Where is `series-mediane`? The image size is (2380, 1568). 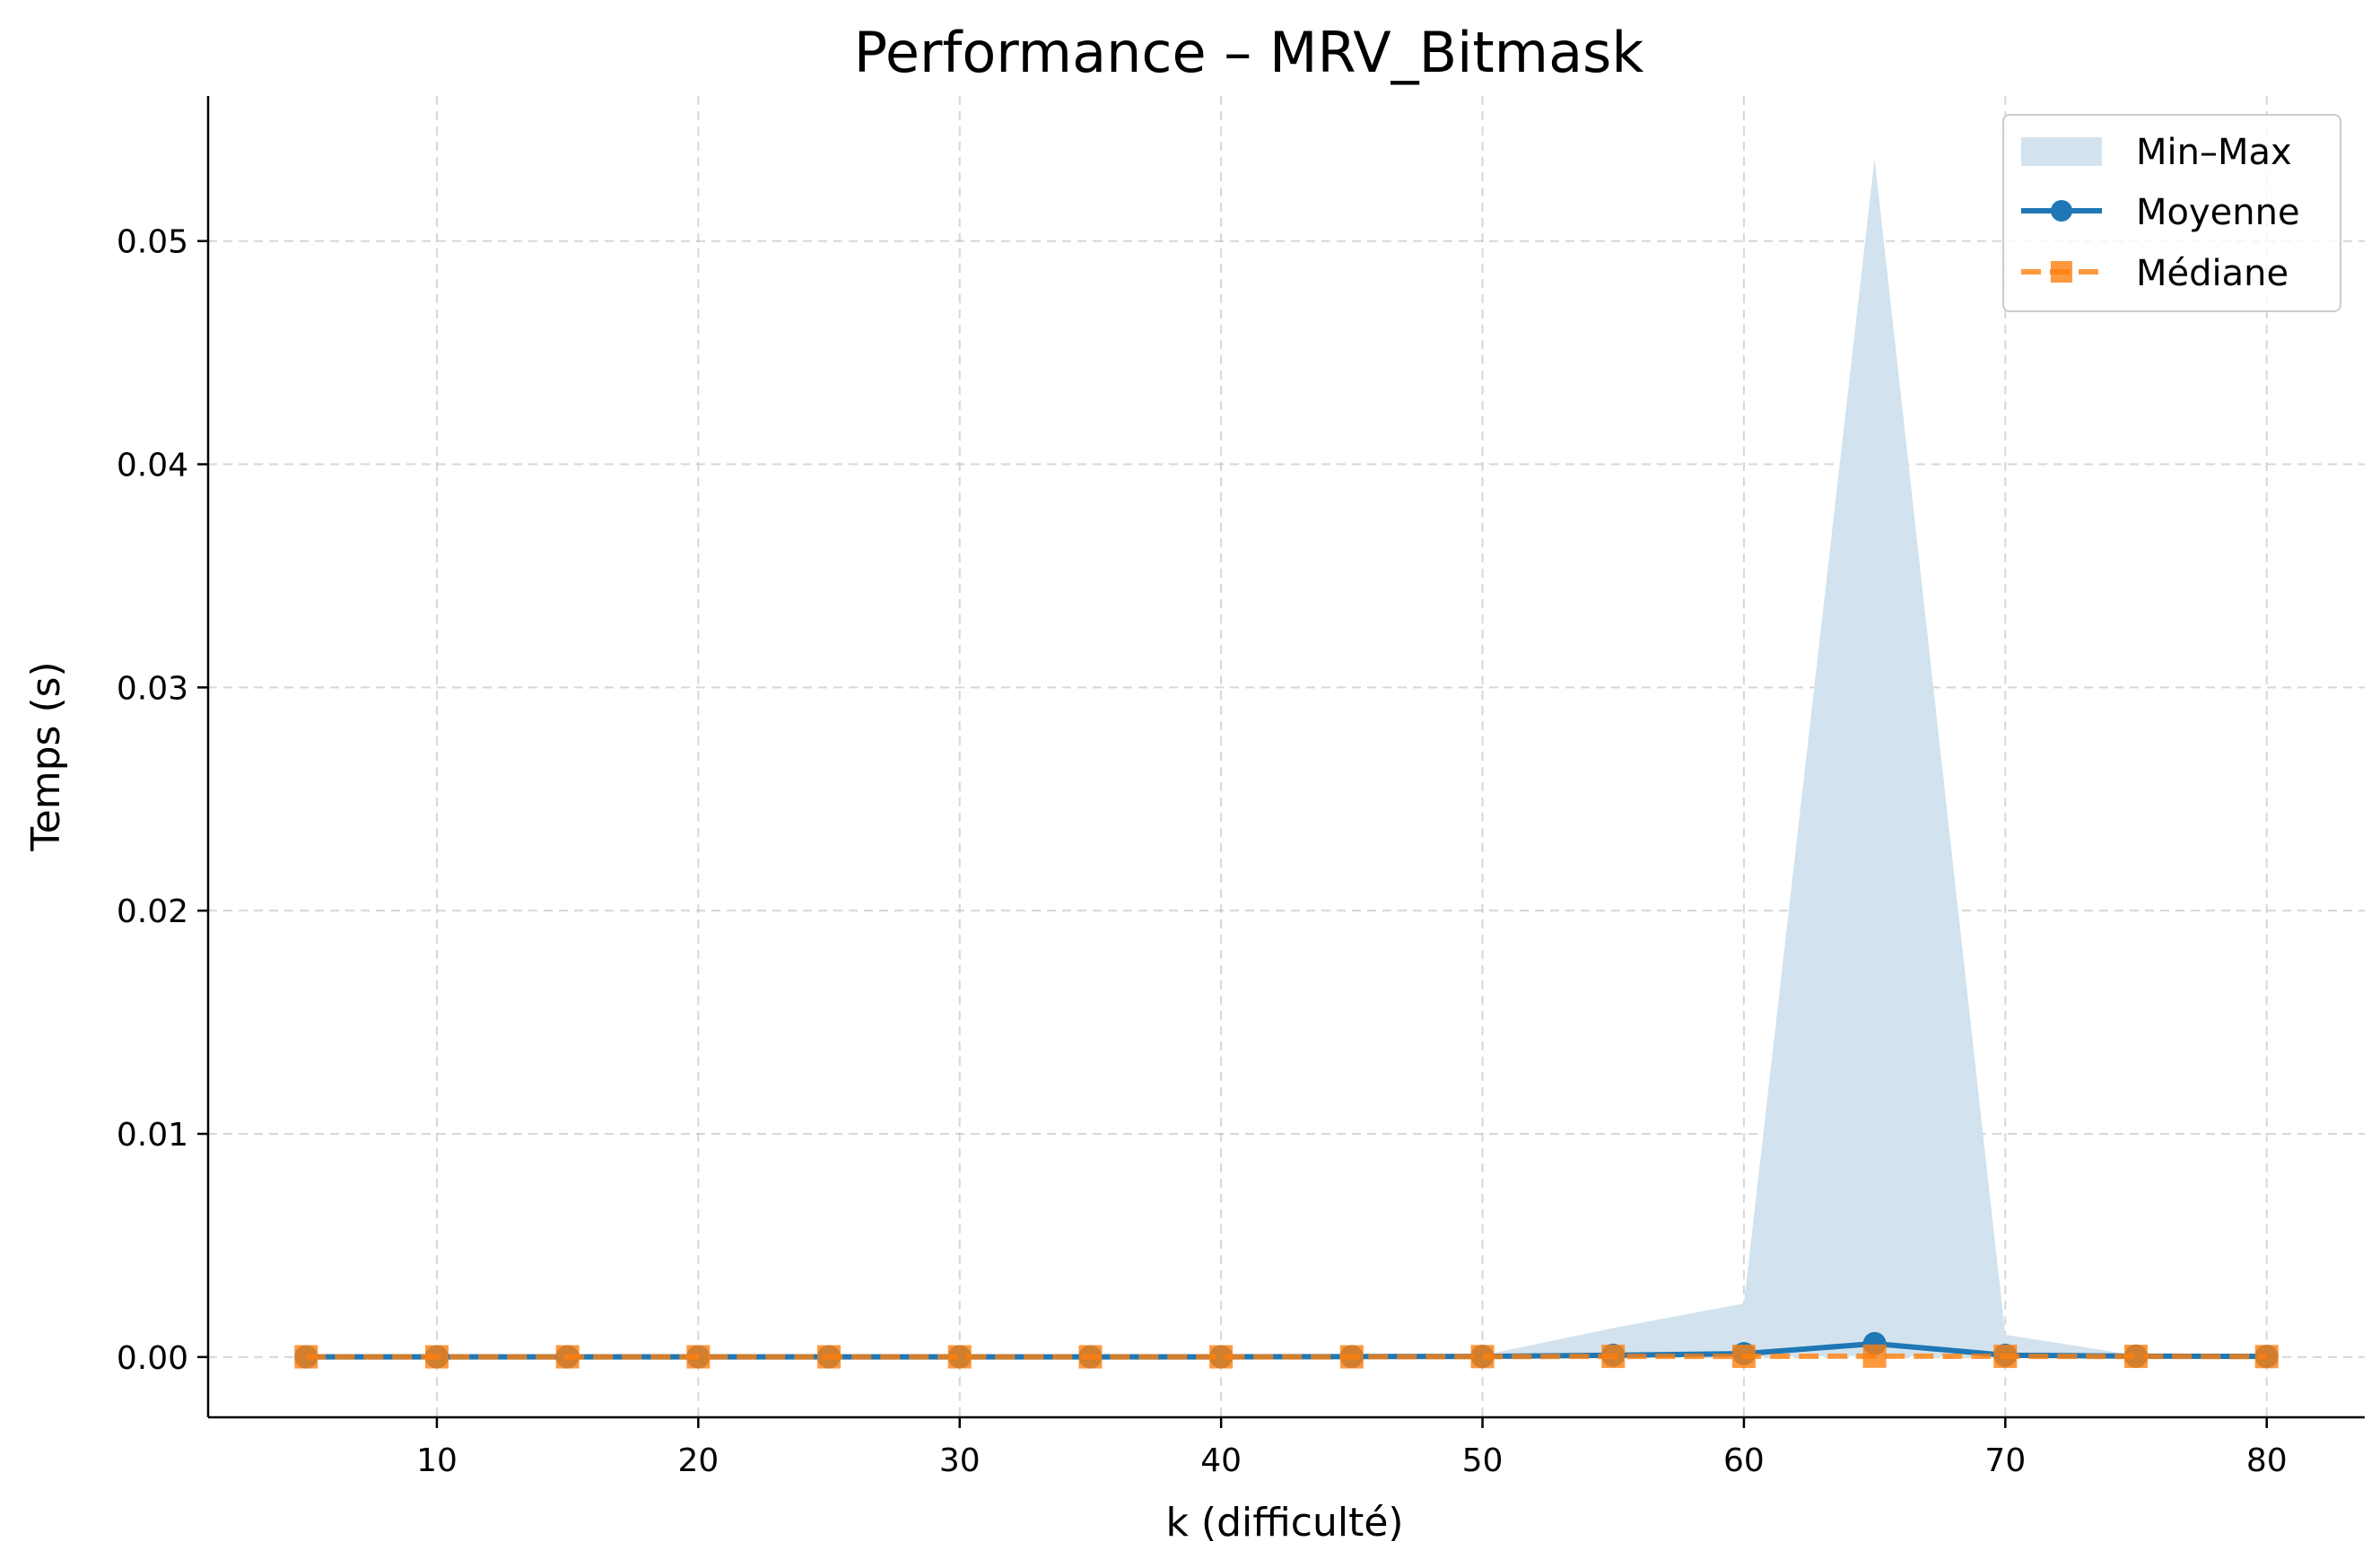
series-mediane is located at coordinates (1286, 1357).